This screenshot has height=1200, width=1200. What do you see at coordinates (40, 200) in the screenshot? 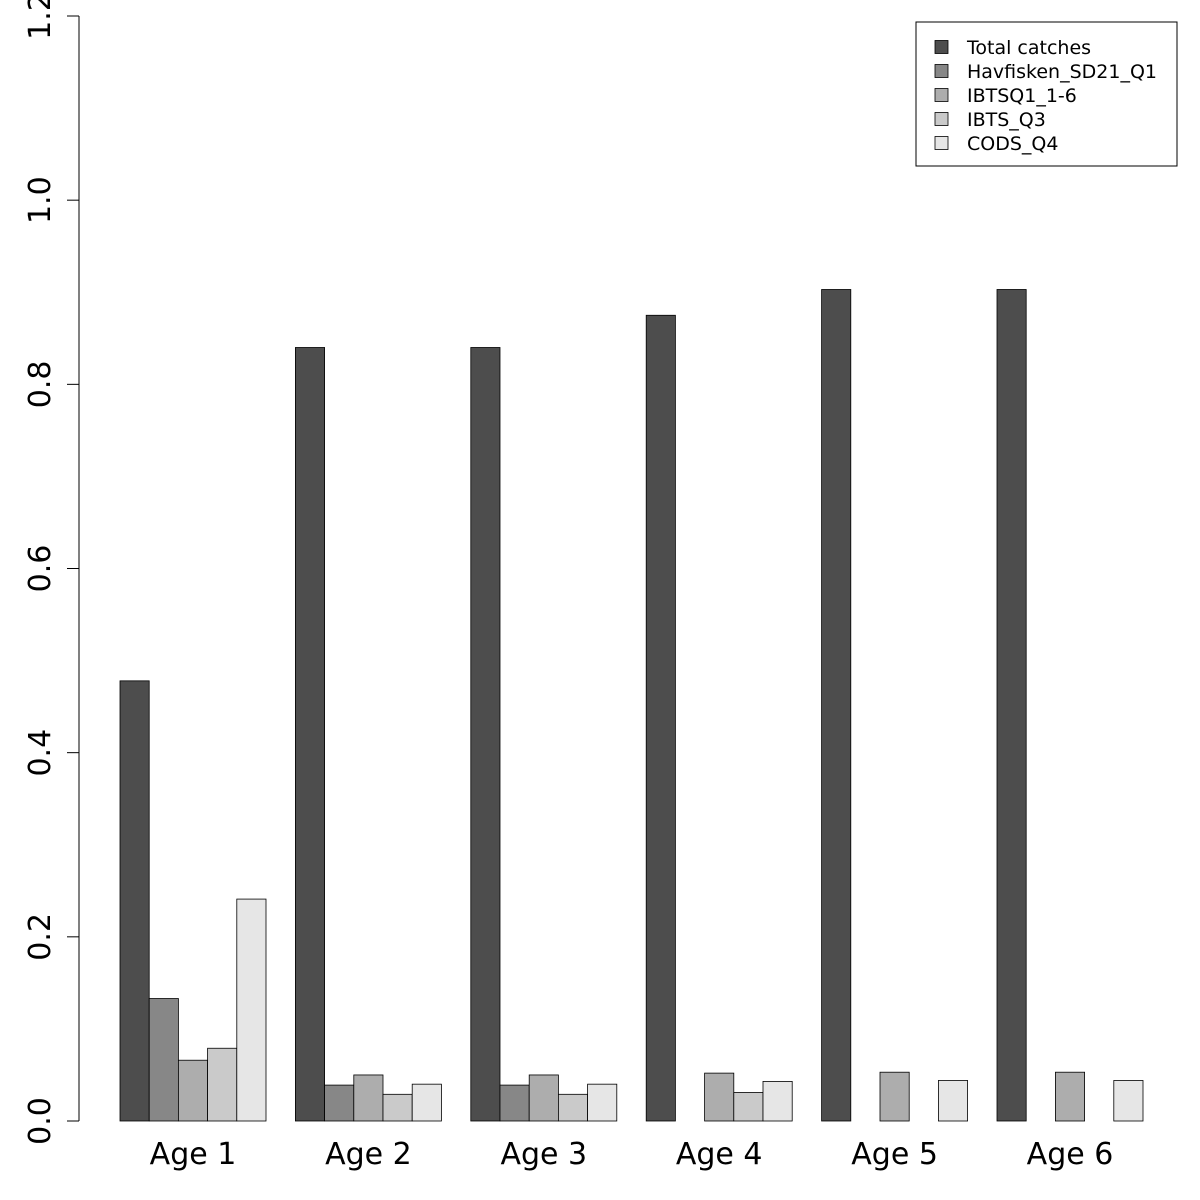
I see `y-tick-label: 1.0` at bounding box center [40, 200].